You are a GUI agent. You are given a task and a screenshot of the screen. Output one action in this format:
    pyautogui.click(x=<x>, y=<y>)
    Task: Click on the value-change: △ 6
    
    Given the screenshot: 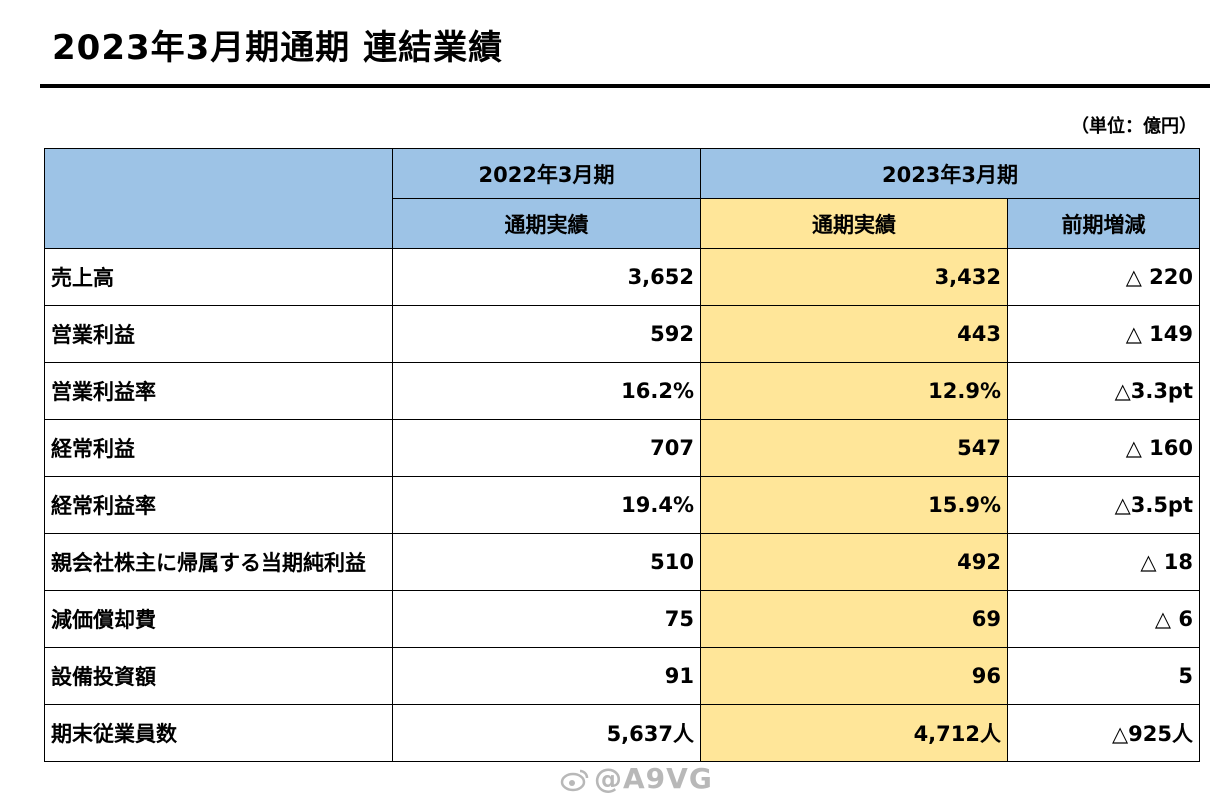 What is the action you would take?
    pyautogui.click(x=1103, y=619)
    